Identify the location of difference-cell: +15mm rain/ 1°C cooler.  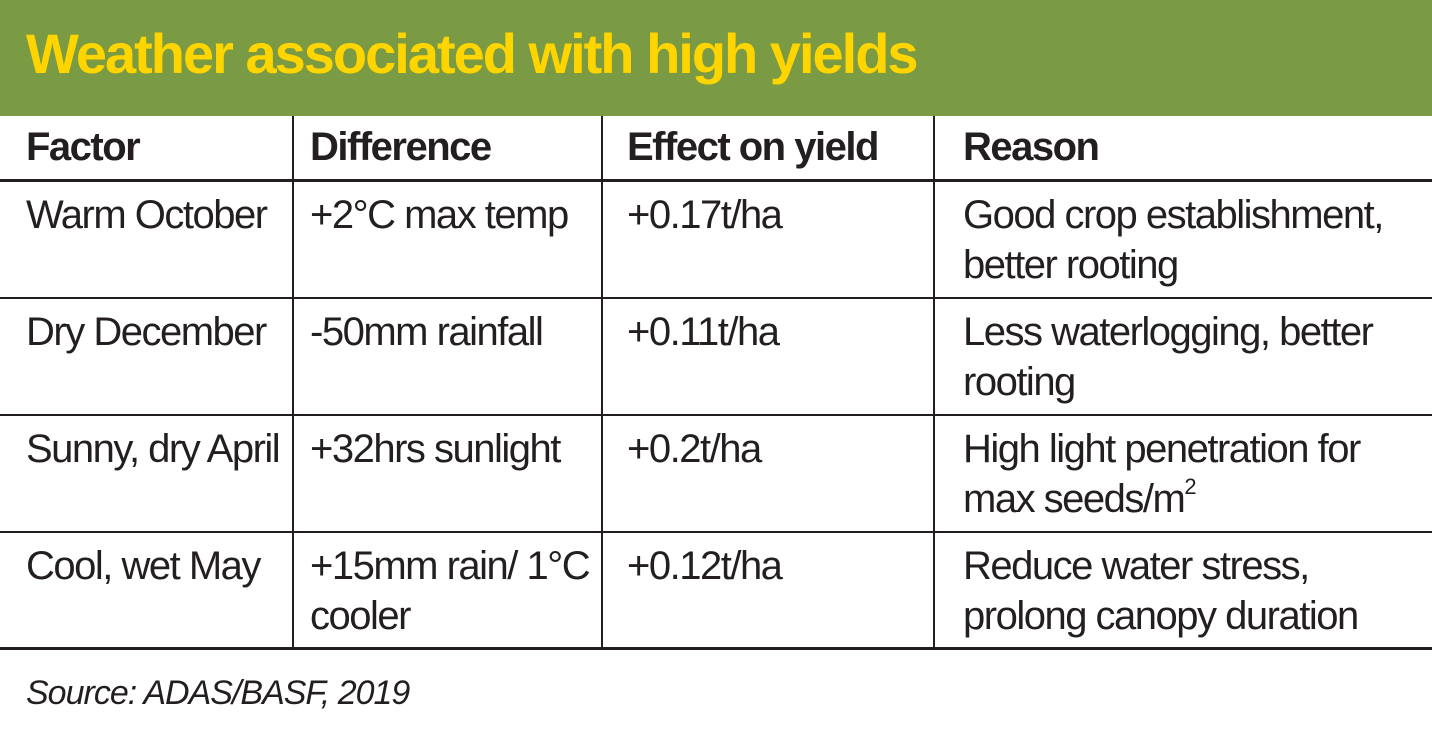
(447, 590).